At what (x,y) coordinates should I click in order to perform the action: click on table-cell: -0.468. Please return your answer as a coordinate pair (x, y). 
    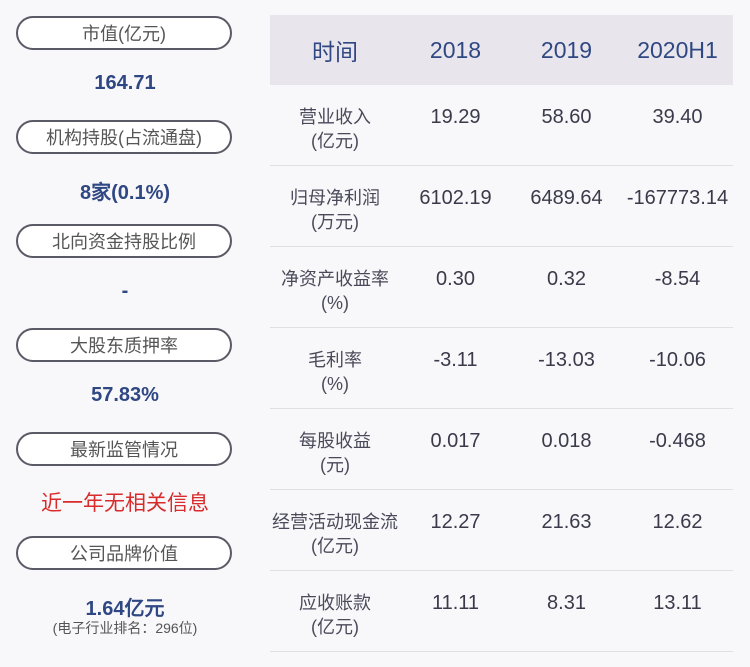
    Looking at the image, I should click on (677, 441).